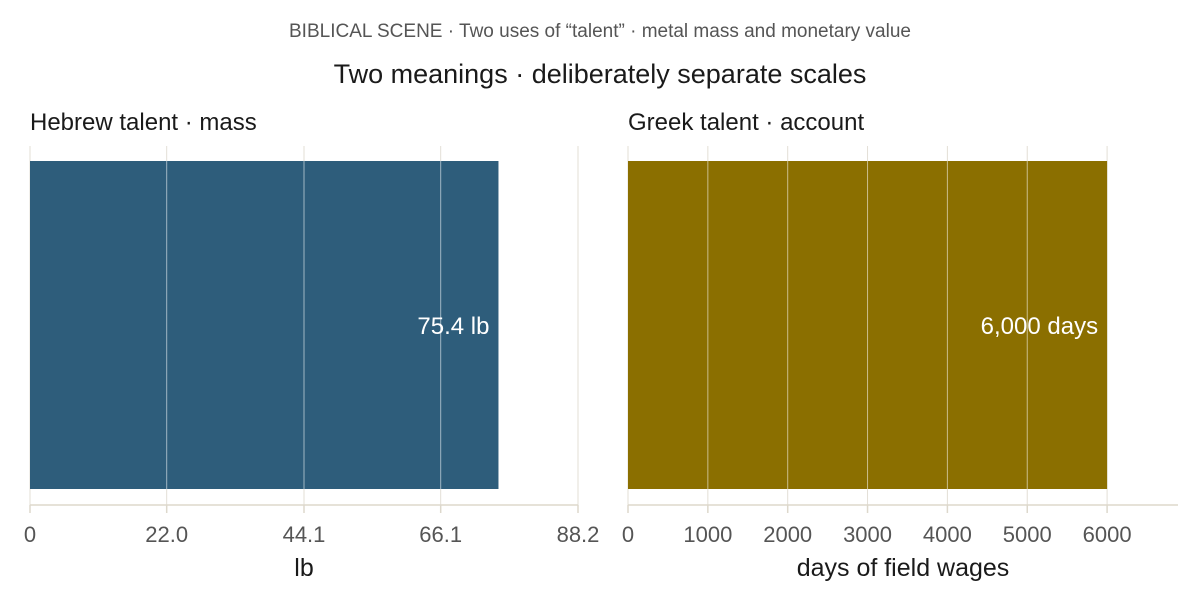 The image size is (1200, 603). Describe the element at coordinates (578, 534) in the screenshot. I see `x-tick-label-hebrew: 88.2` at that location.